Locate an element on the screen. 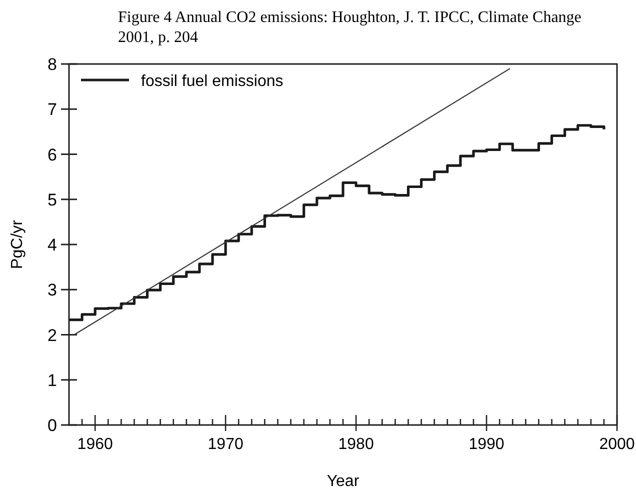  y-axis-title: PgC/yr is located at coordinates (17, 244).